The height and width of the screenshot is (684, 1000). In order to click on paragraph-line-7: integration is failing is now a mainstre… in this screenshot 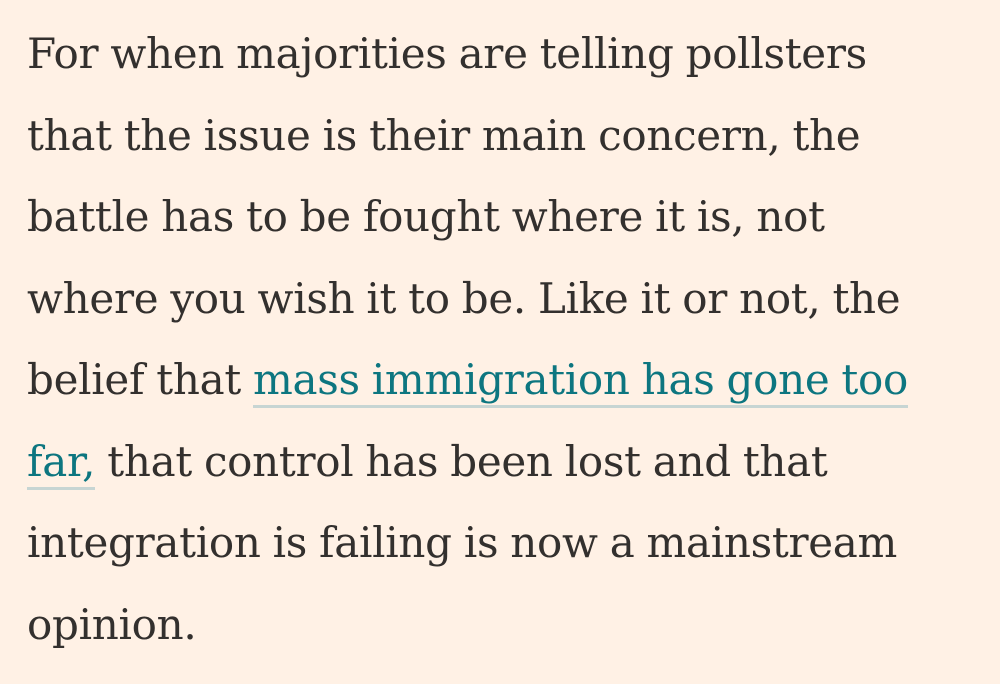, I will do `click(462, 542)`.